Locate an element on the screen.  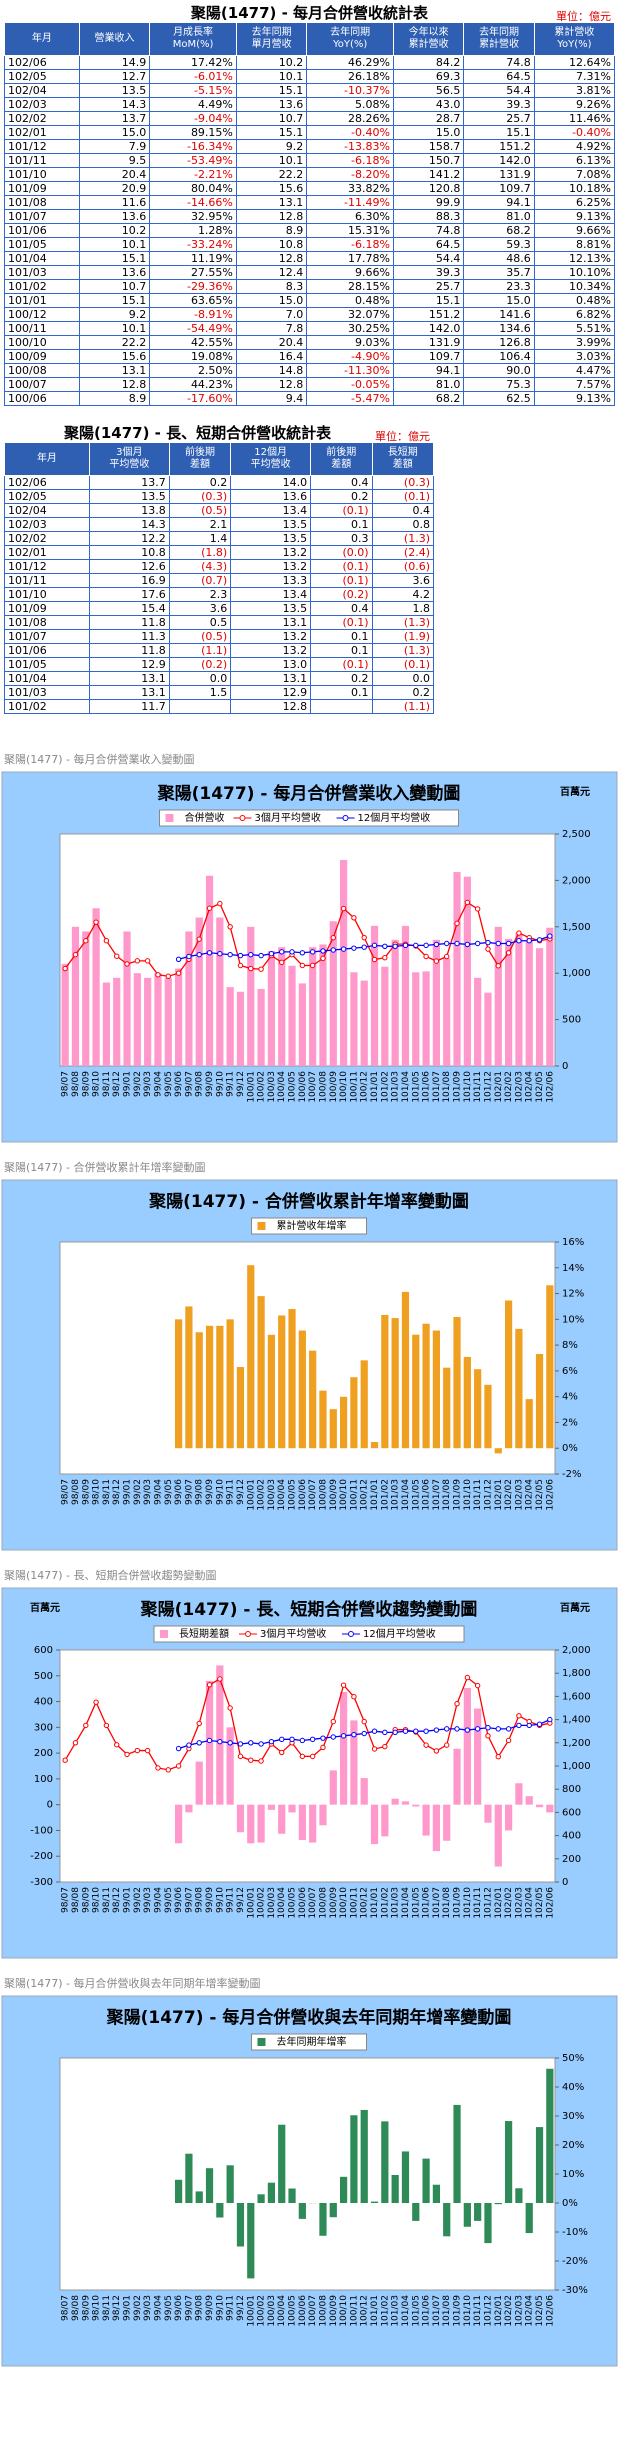
x-tick-label: 99/03 is located at coordinates (148, 1900).